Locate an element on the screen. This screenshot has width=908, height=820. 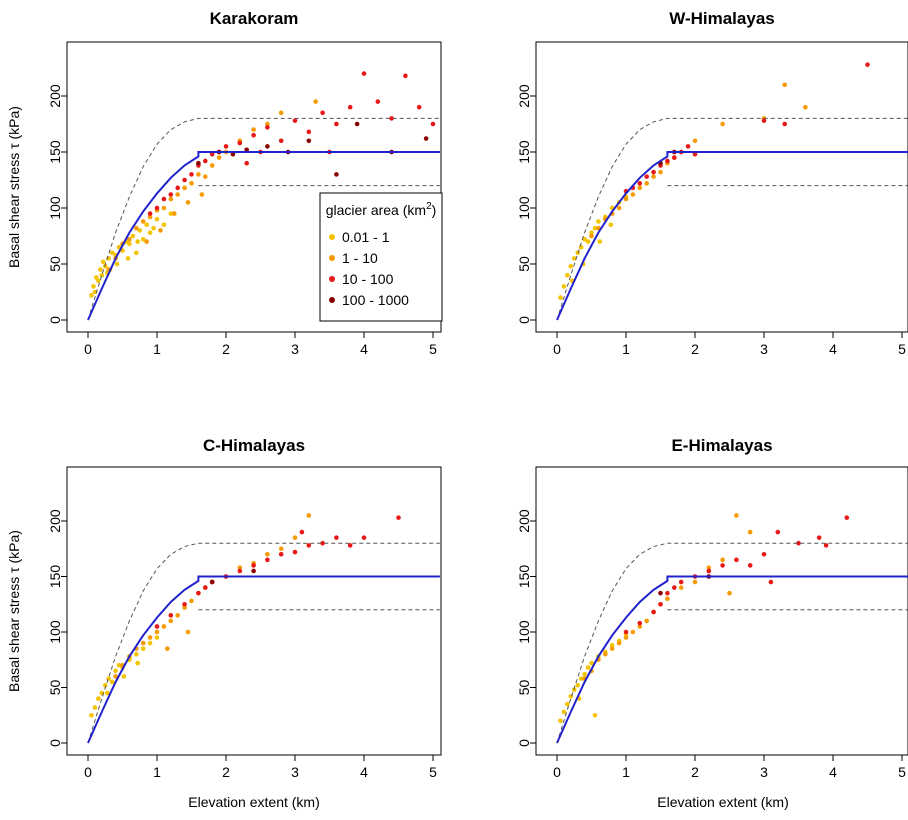
legend-box is located at coordinates (381, 257).